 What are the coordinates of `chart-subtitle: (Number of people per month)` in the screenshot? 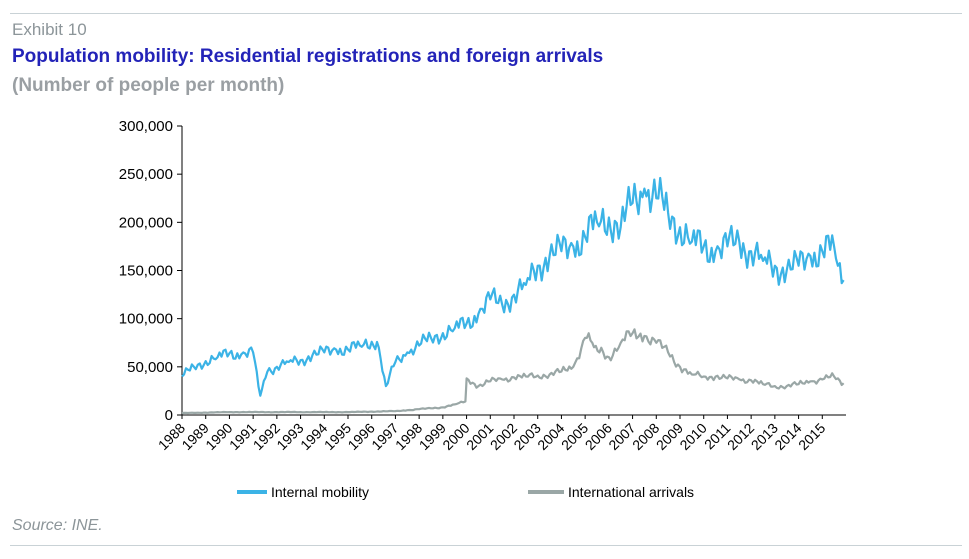 It's located at (148, 85).